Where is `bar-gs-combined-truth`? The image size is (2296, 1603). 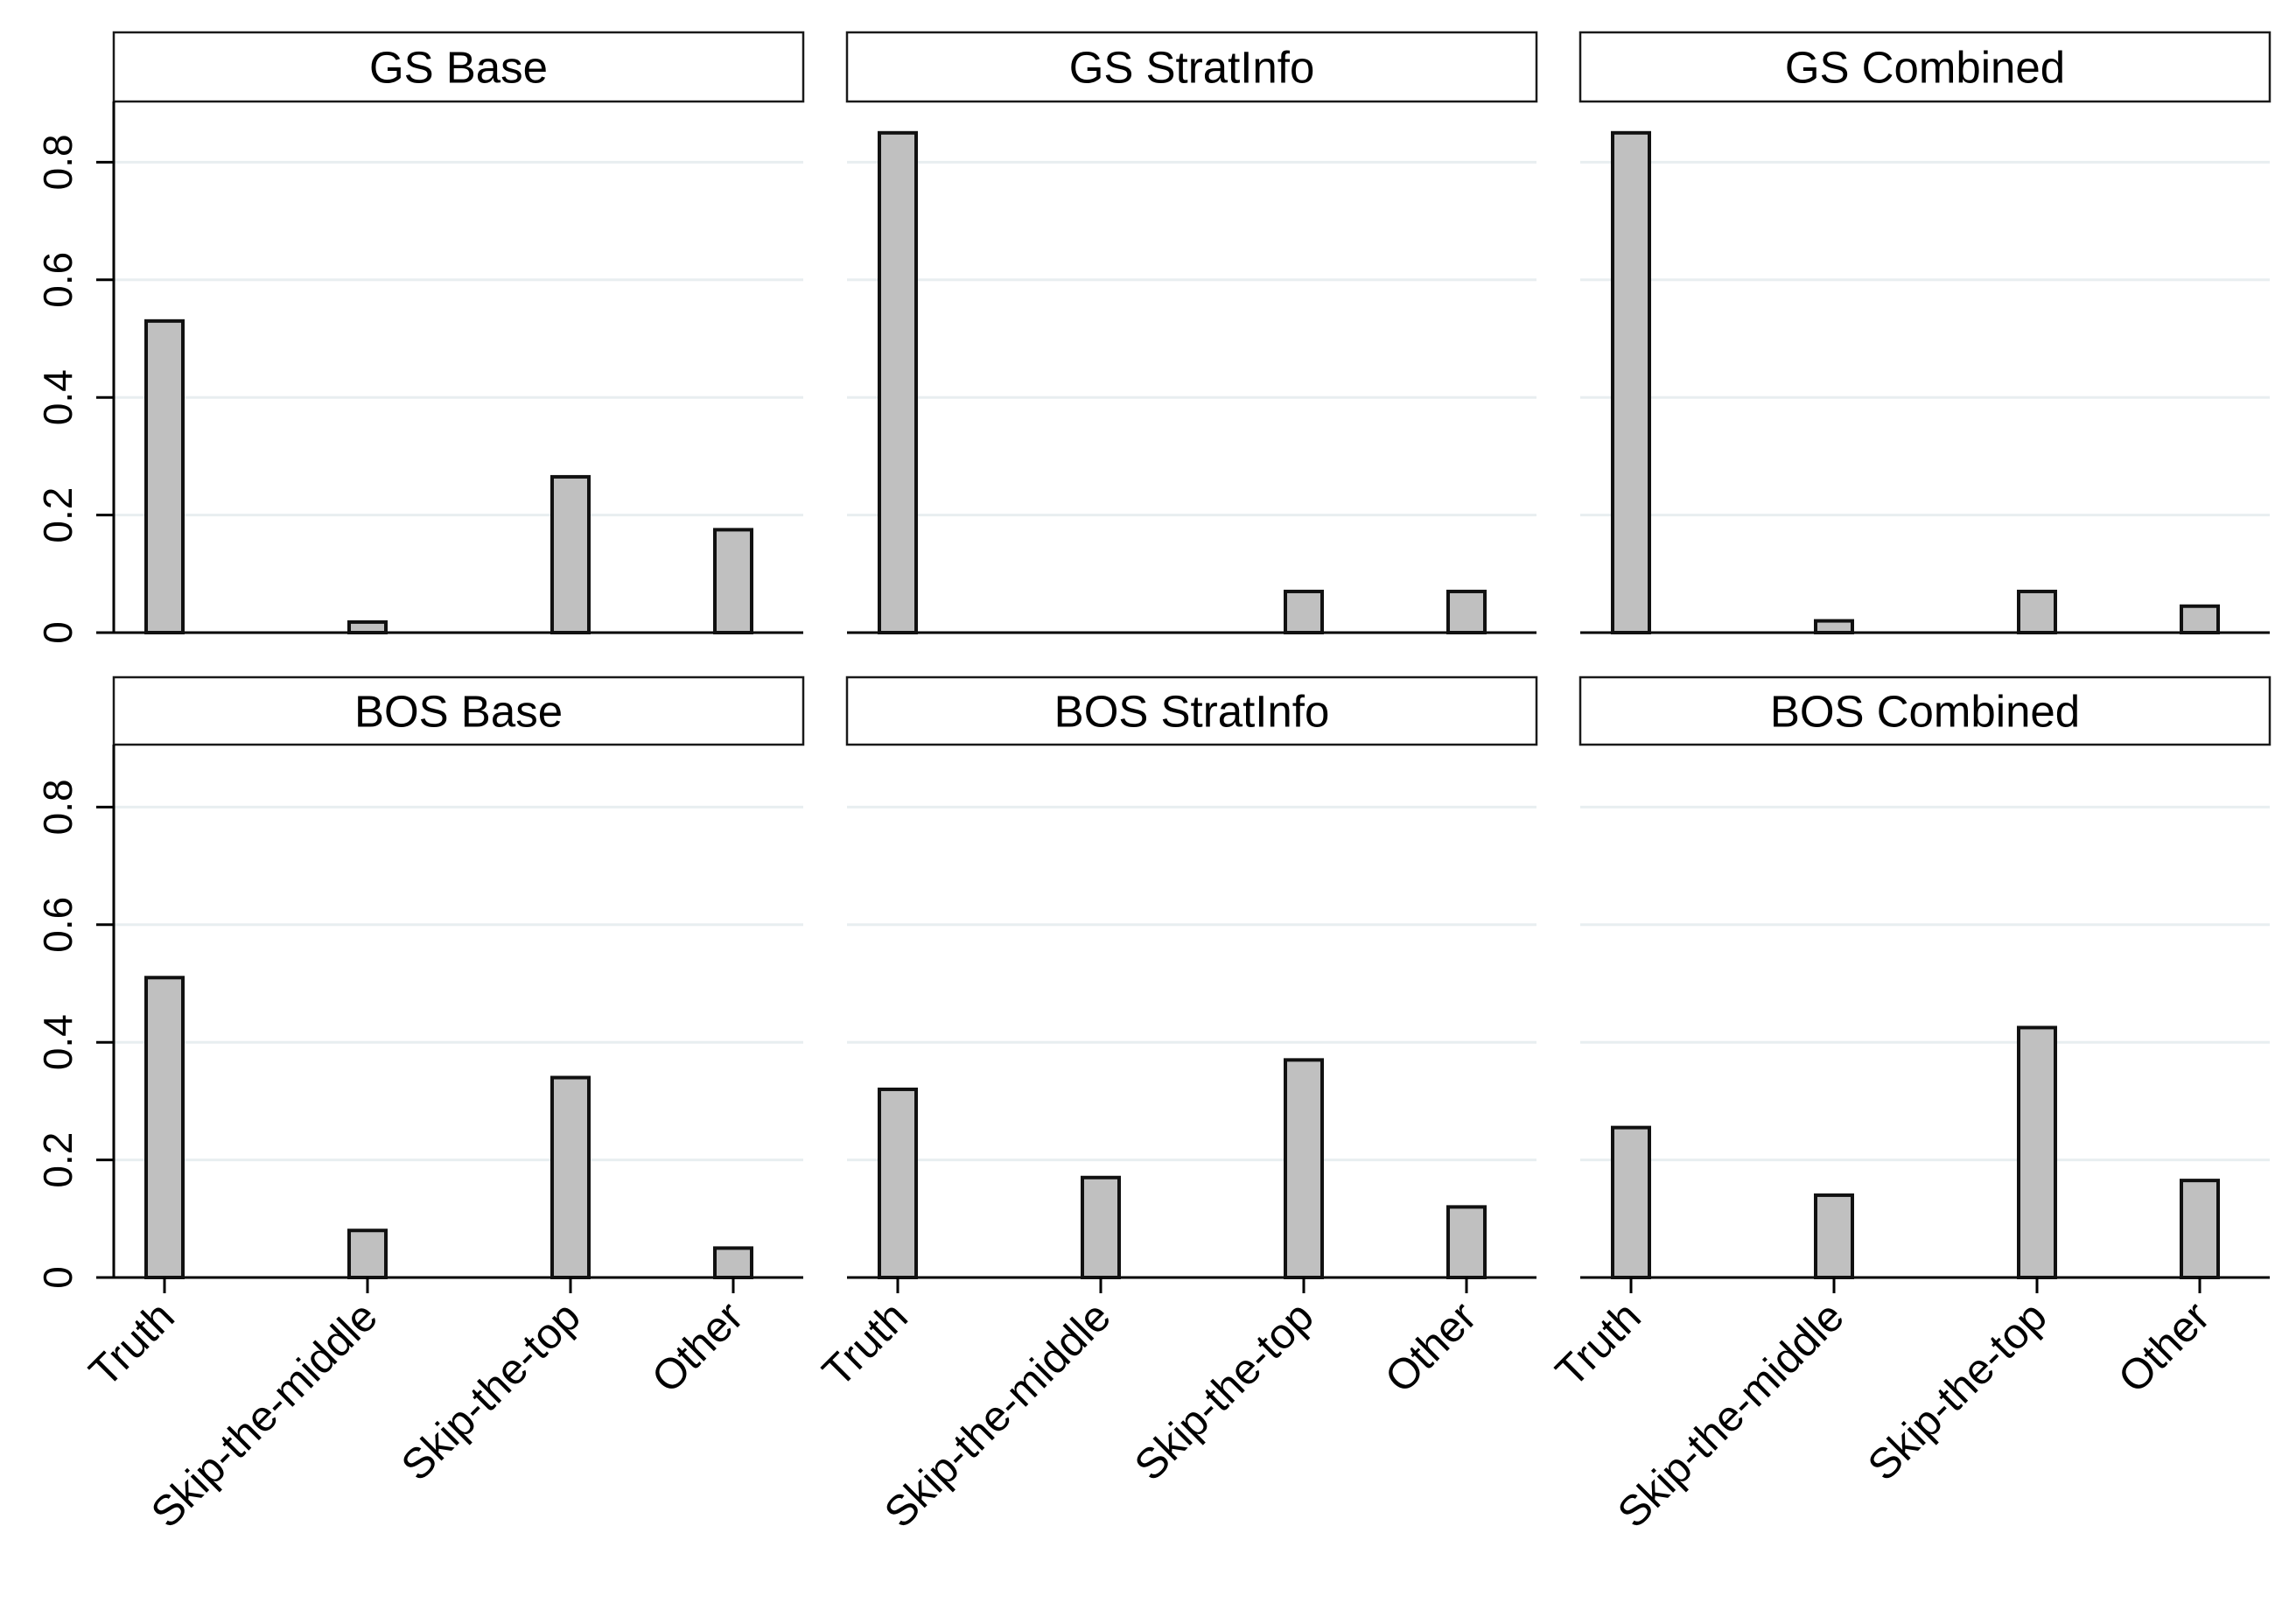
bar-gs-combined-truth is located at coordinates (1631, 382).